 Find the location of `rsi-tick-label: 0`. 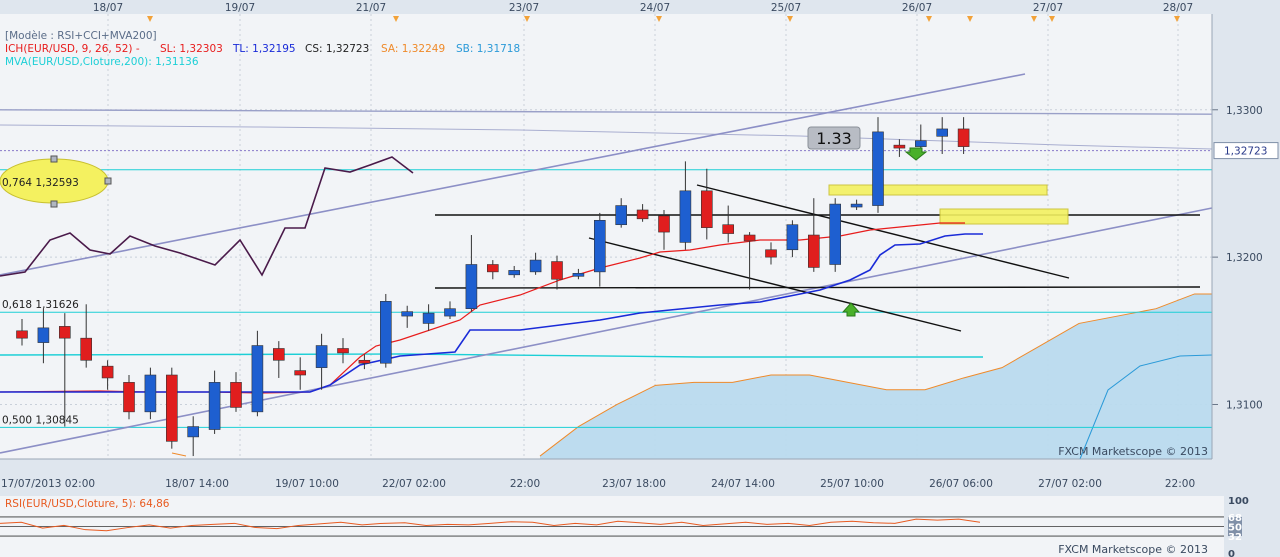

rsi-tick-label: 0 is located at coordinates (1231, 553).